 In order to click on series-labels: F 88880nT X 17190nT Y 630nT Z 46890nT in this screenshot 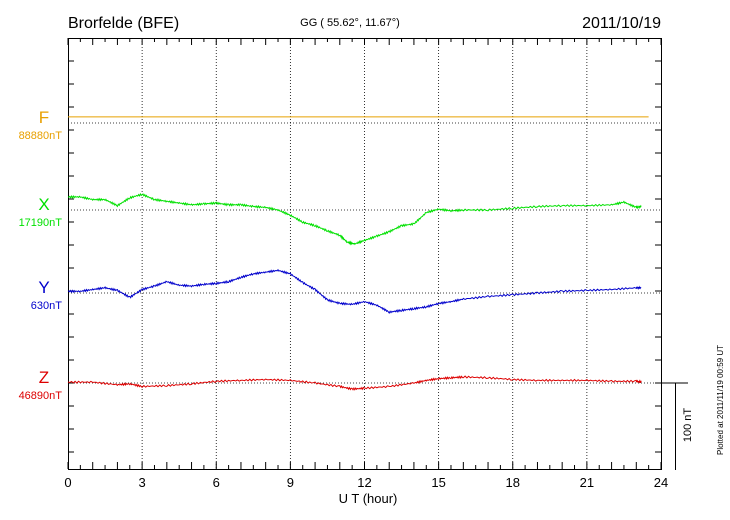, I will do `click(41, 255)`.